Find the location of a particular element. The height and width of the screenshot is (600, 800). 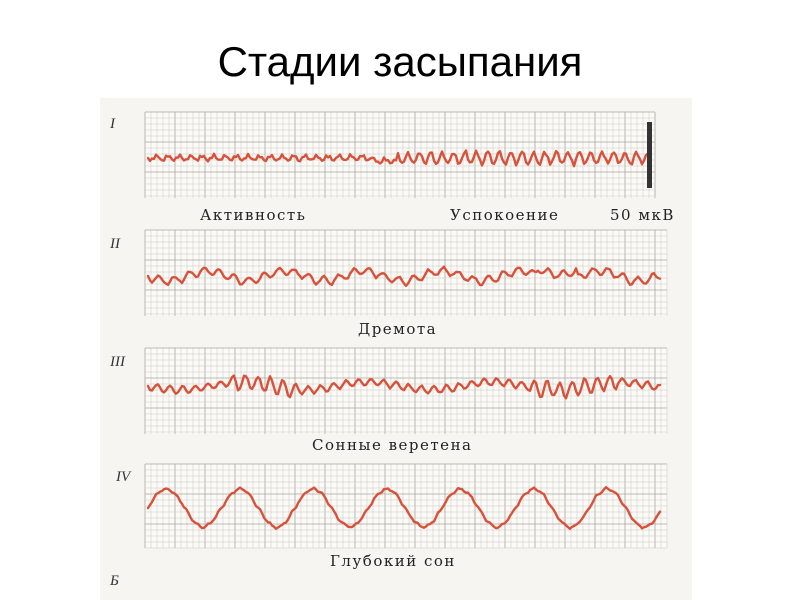

stage-numeral-3: III is located at coordinates (117, 362).